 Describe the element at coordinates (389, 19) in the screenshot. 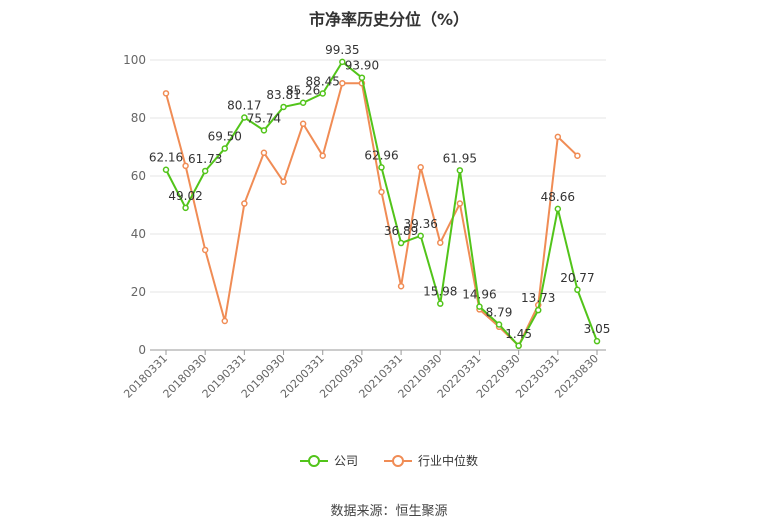

I see `chart-title: 市净率历史分位（%）` at that location.